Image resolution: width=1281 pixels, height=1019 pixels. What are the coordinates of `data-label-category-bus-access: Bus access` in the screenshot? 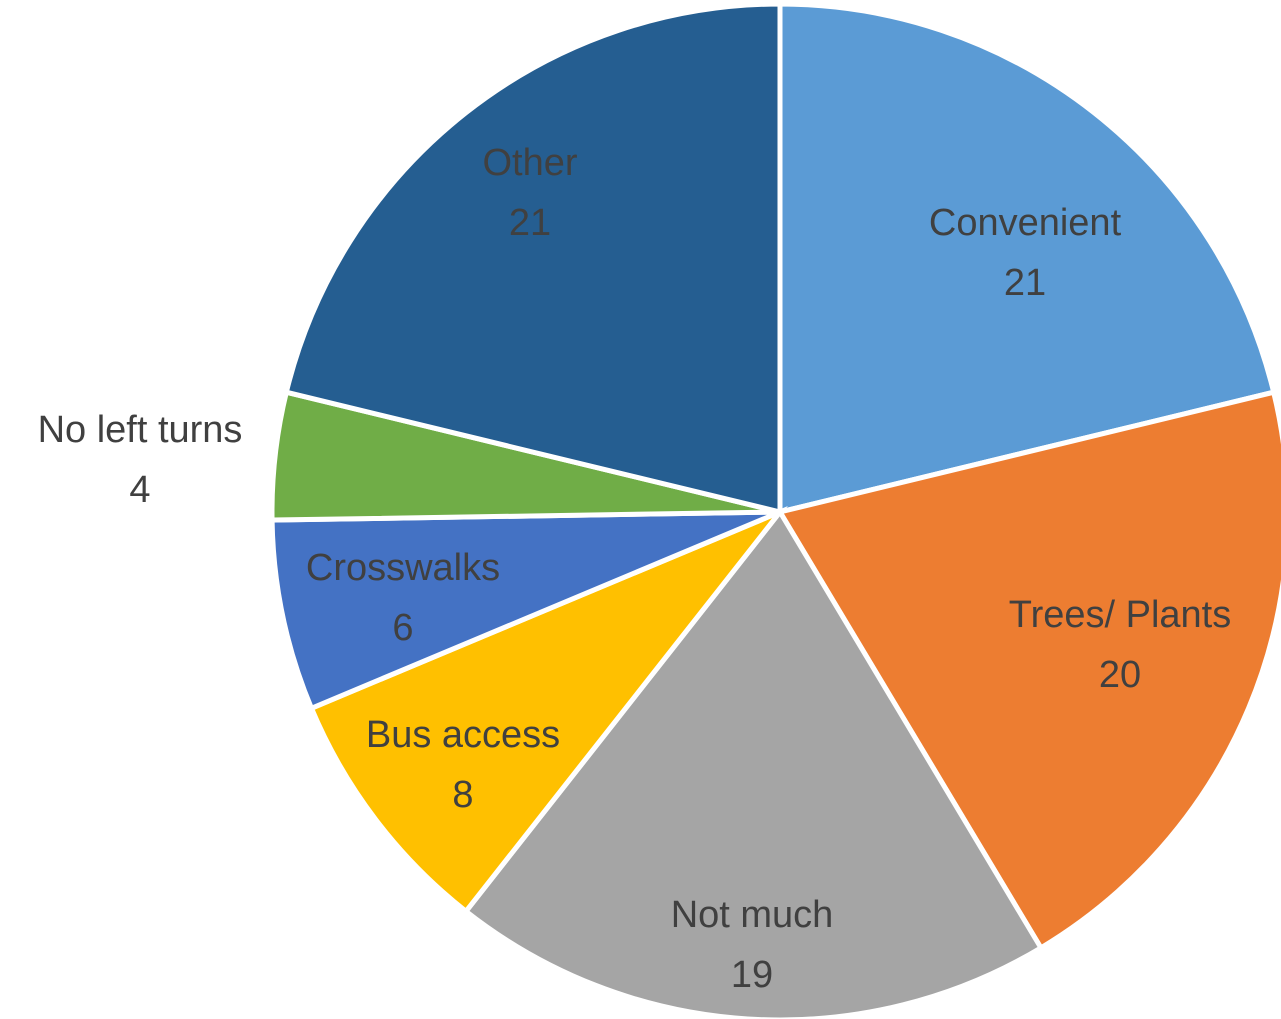 It's located at (463, 735).